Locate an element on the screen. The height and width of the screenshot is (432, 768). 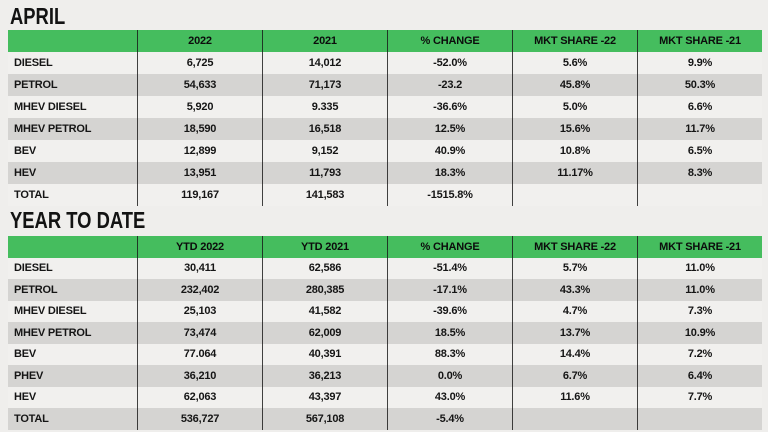
table-cell: 43,397 is located at coordinates (324, 397).